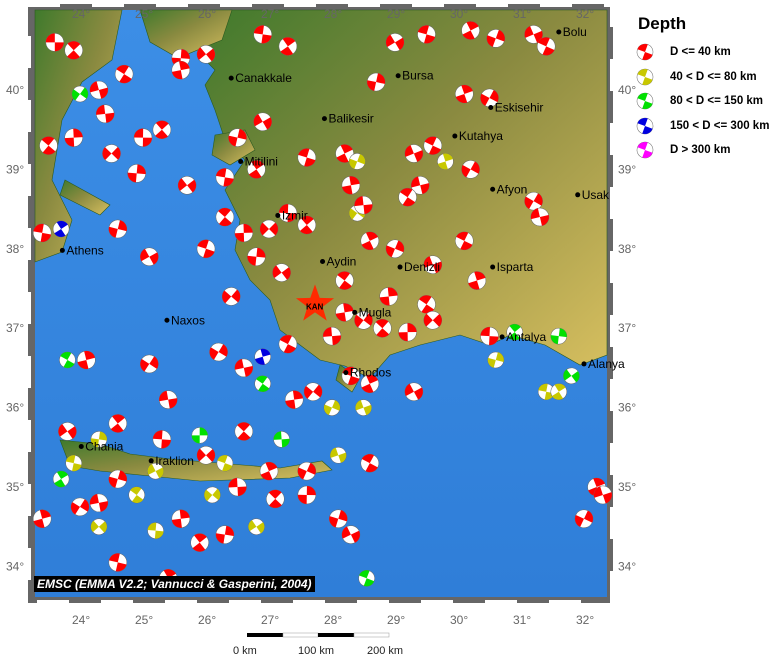  What do you see at coordinates (15, 408) in the screenshot?
I see `lat-tick-label: 36°` at bounding box center [15, 408].